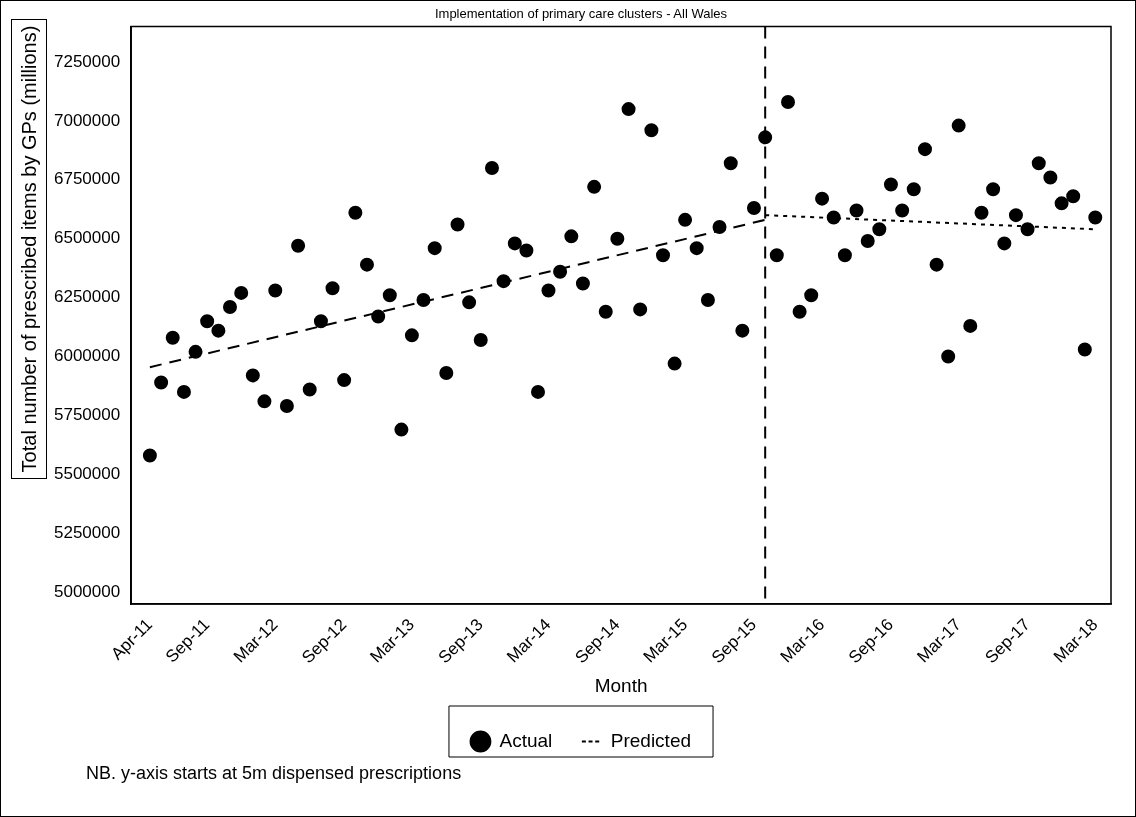 This screenshot has width=1136, height=817. Describe the element at coordinates (581, 14) in the screenshot. I see `chart-title: Implementation of primary care clusters - All Wales` at that location.